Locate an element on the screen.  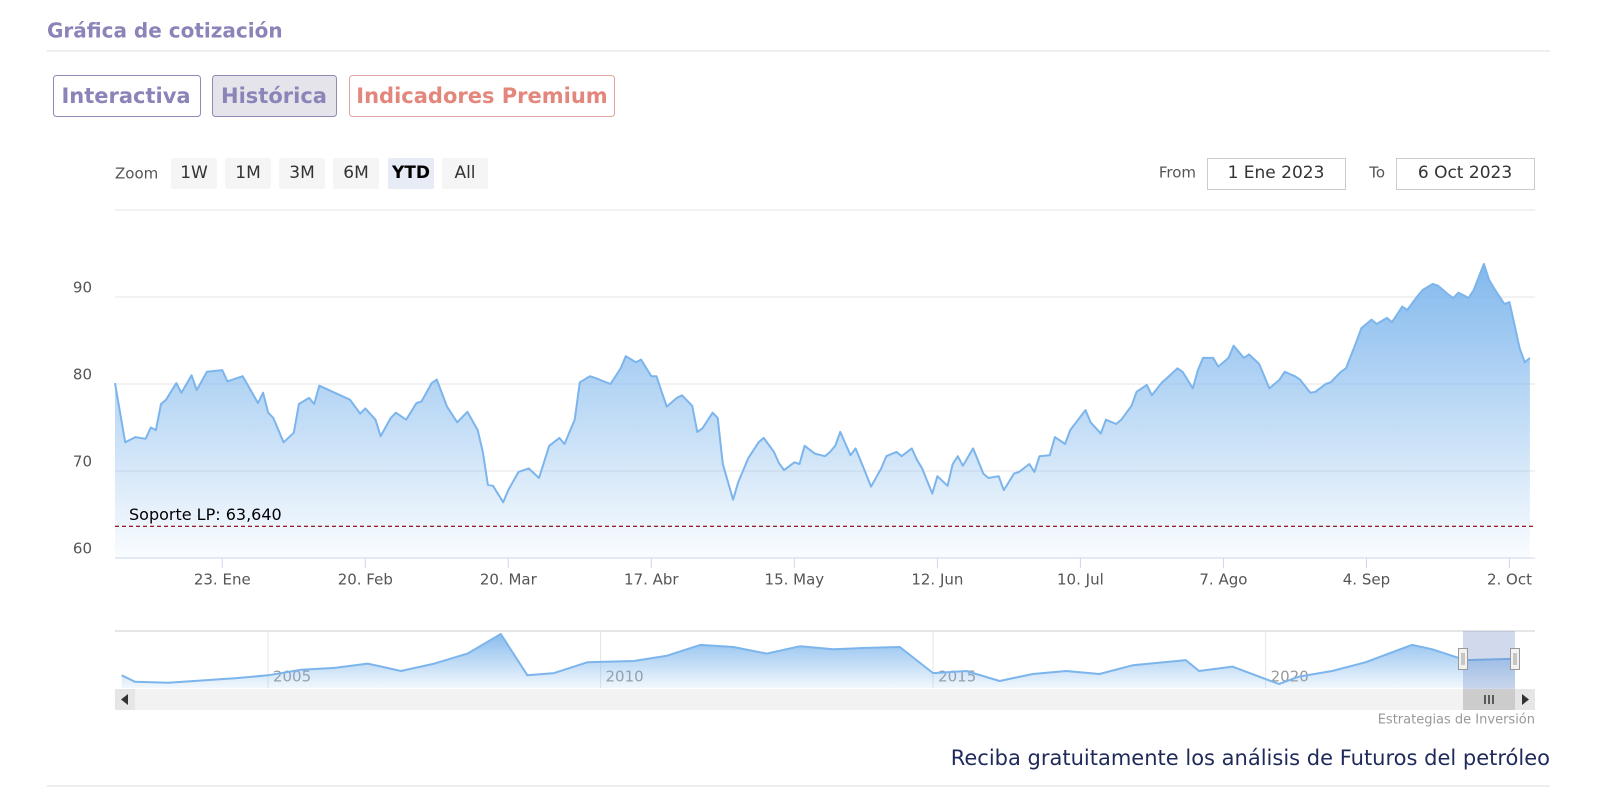
range-button: 1W is located at coordinates (194, 173).